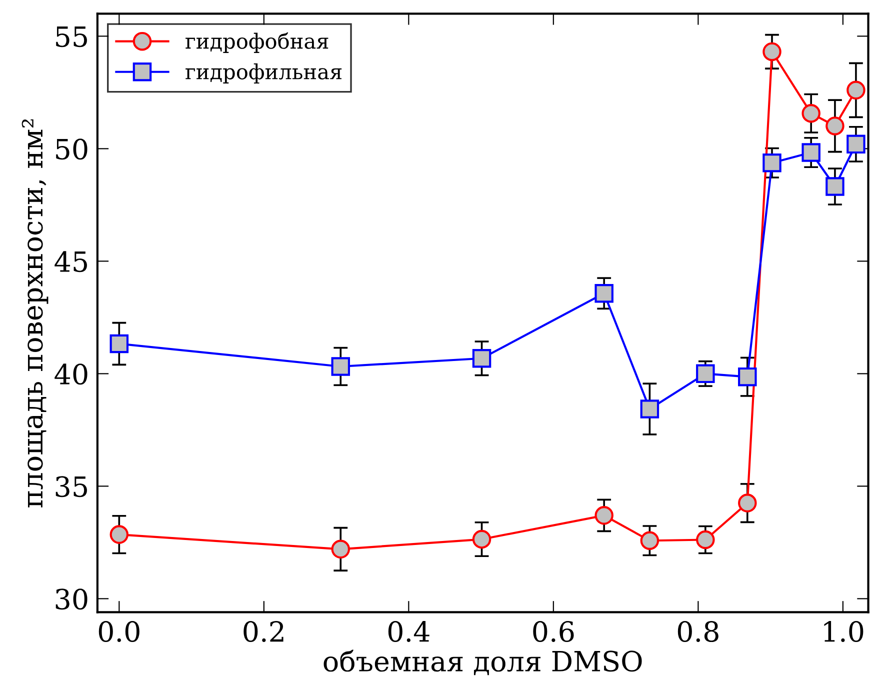 This screenshot has height=684, width=870. What do you see at coordinates (844, 631) in the screenshot?
I see `x-tick-label: 1.0` at bounding box center [844, 631].